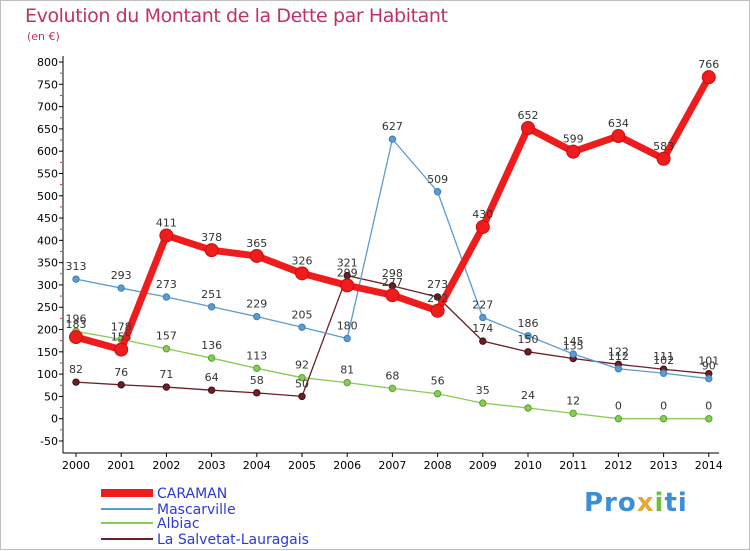  I want to click on x-tick-label: 2006, so click(347, 465).